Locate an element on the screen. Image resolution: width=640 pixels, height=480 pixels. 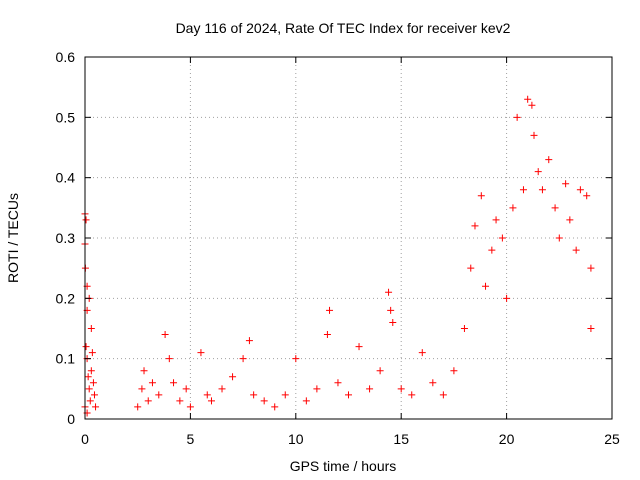
x-tick-label: 20 is located at coordinates (507, 439).